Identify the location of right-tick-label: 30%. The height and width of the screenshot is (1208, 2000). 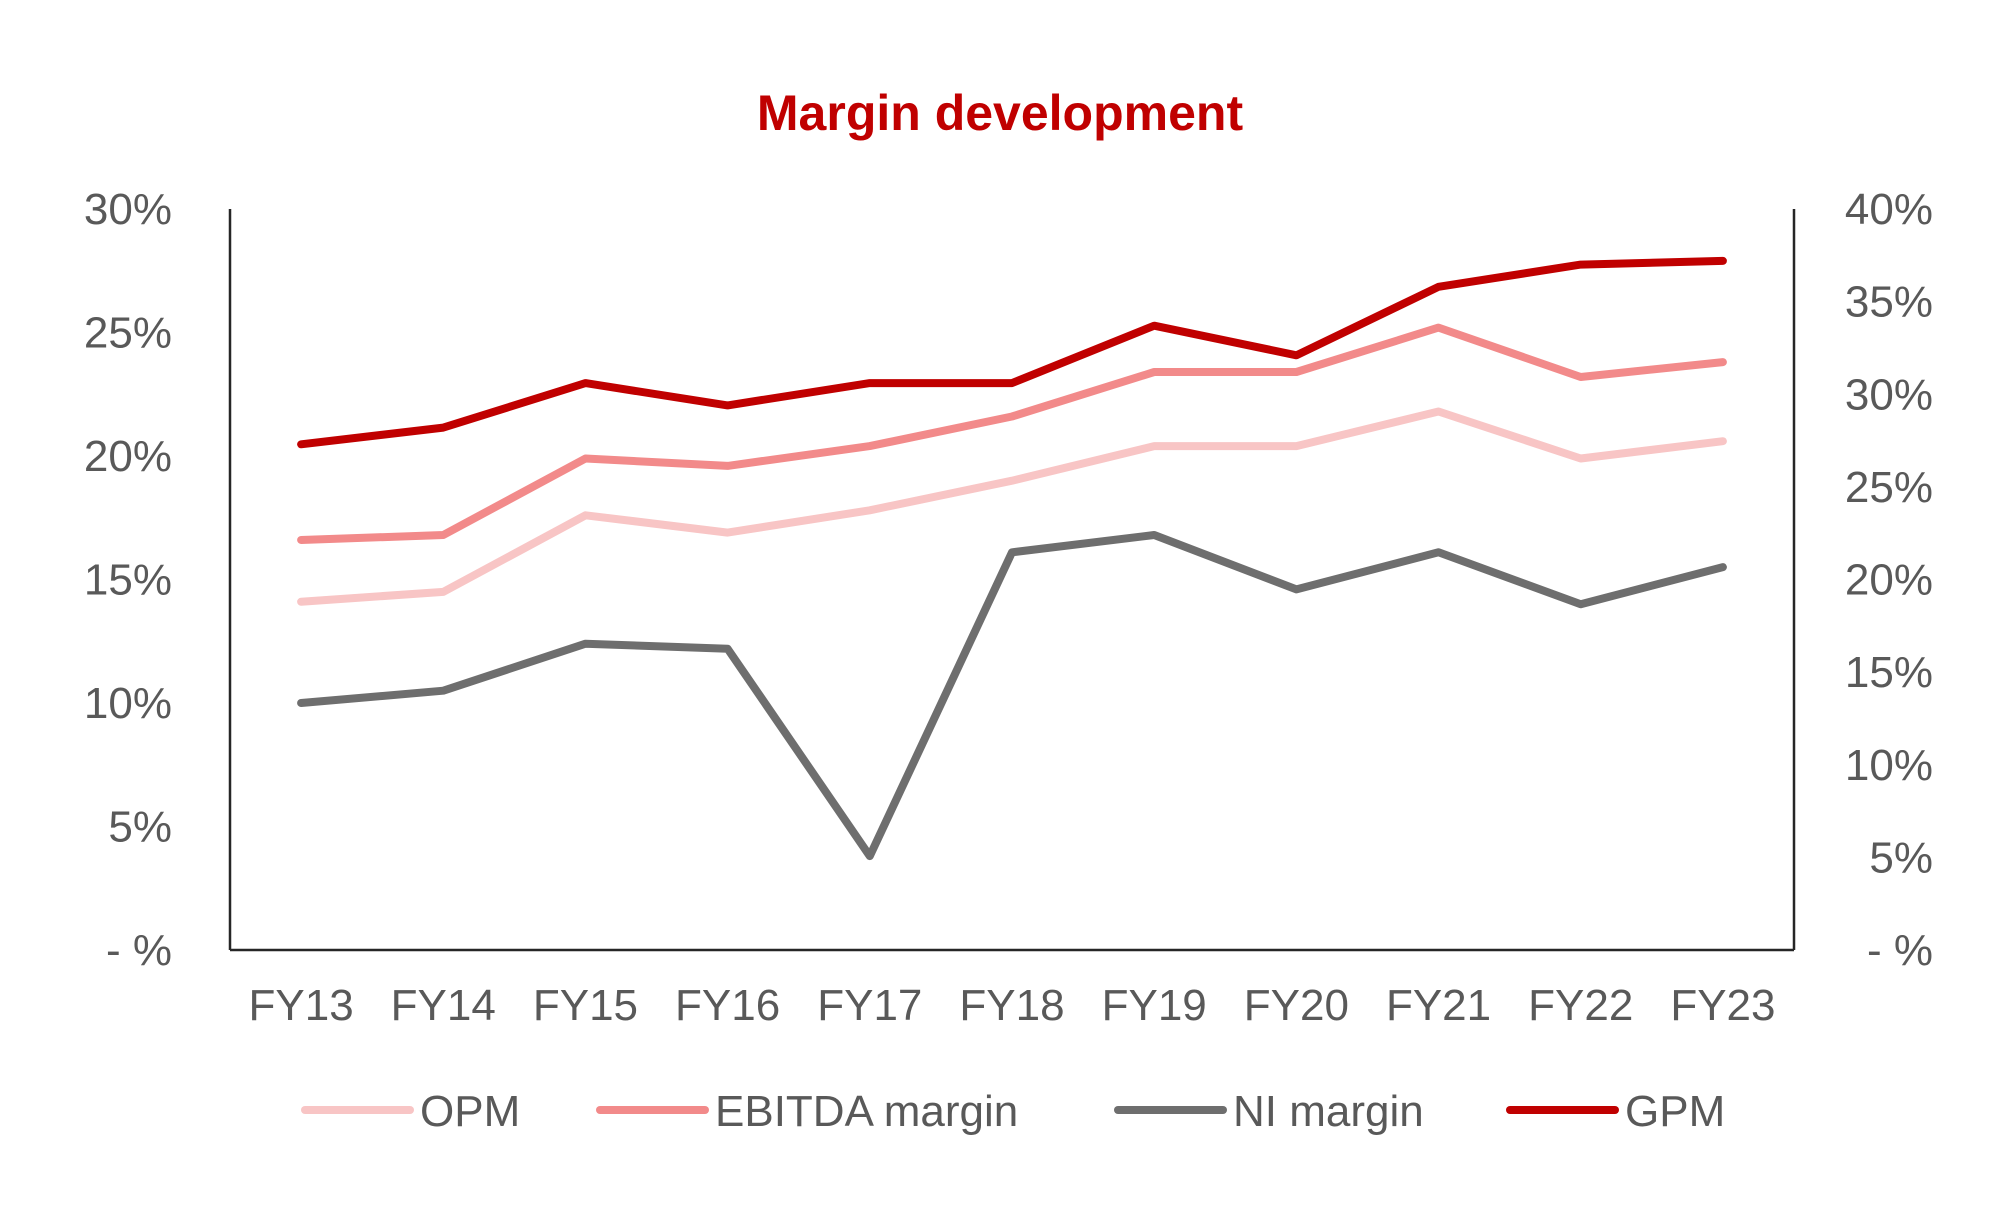
(1889, 394).